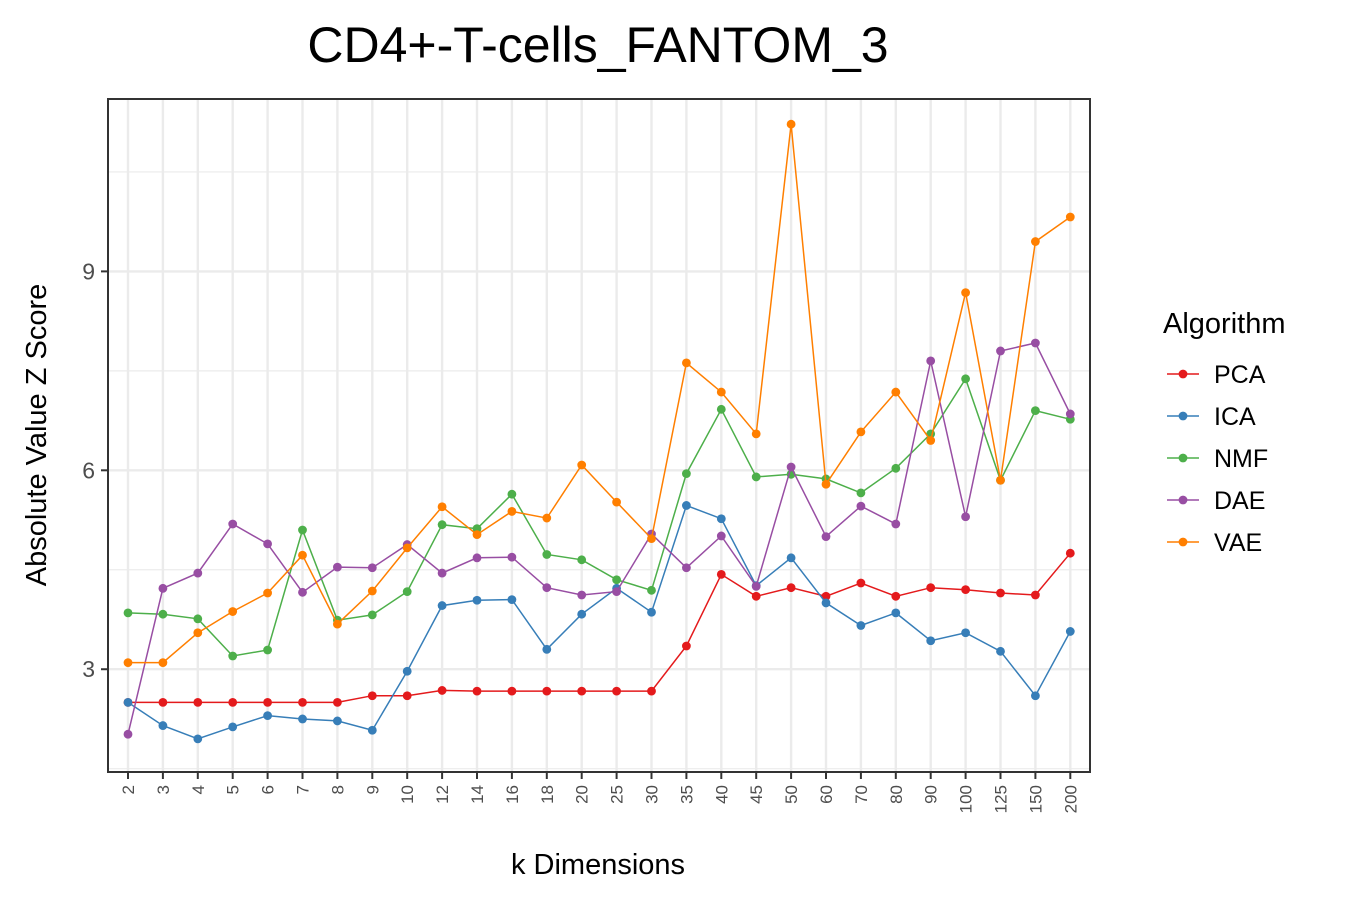 Image resolution: width=1350 pixels, height=900 pixels. Describe the element at coordinates (1238, 543) in the screenshot. I see `legend-label: VAE` at that location.